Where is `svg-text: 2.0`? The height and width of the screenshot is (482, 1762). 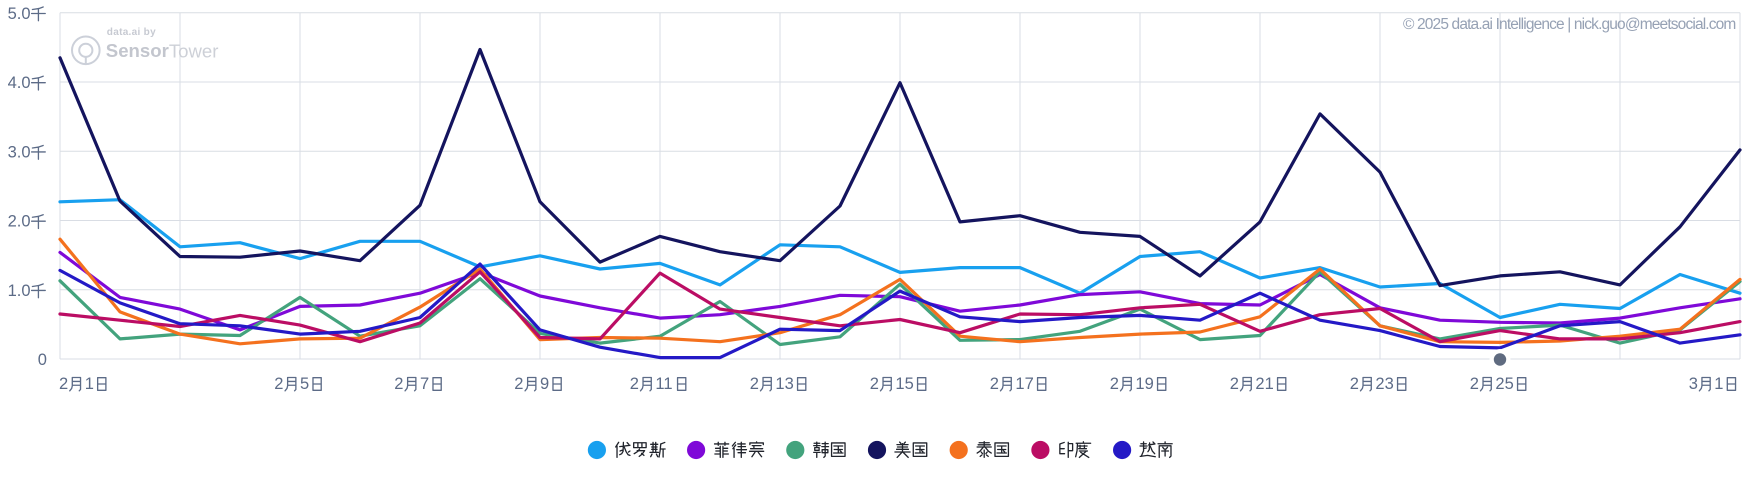 svg-text: 2.0 is located at coordinates (19, 222).